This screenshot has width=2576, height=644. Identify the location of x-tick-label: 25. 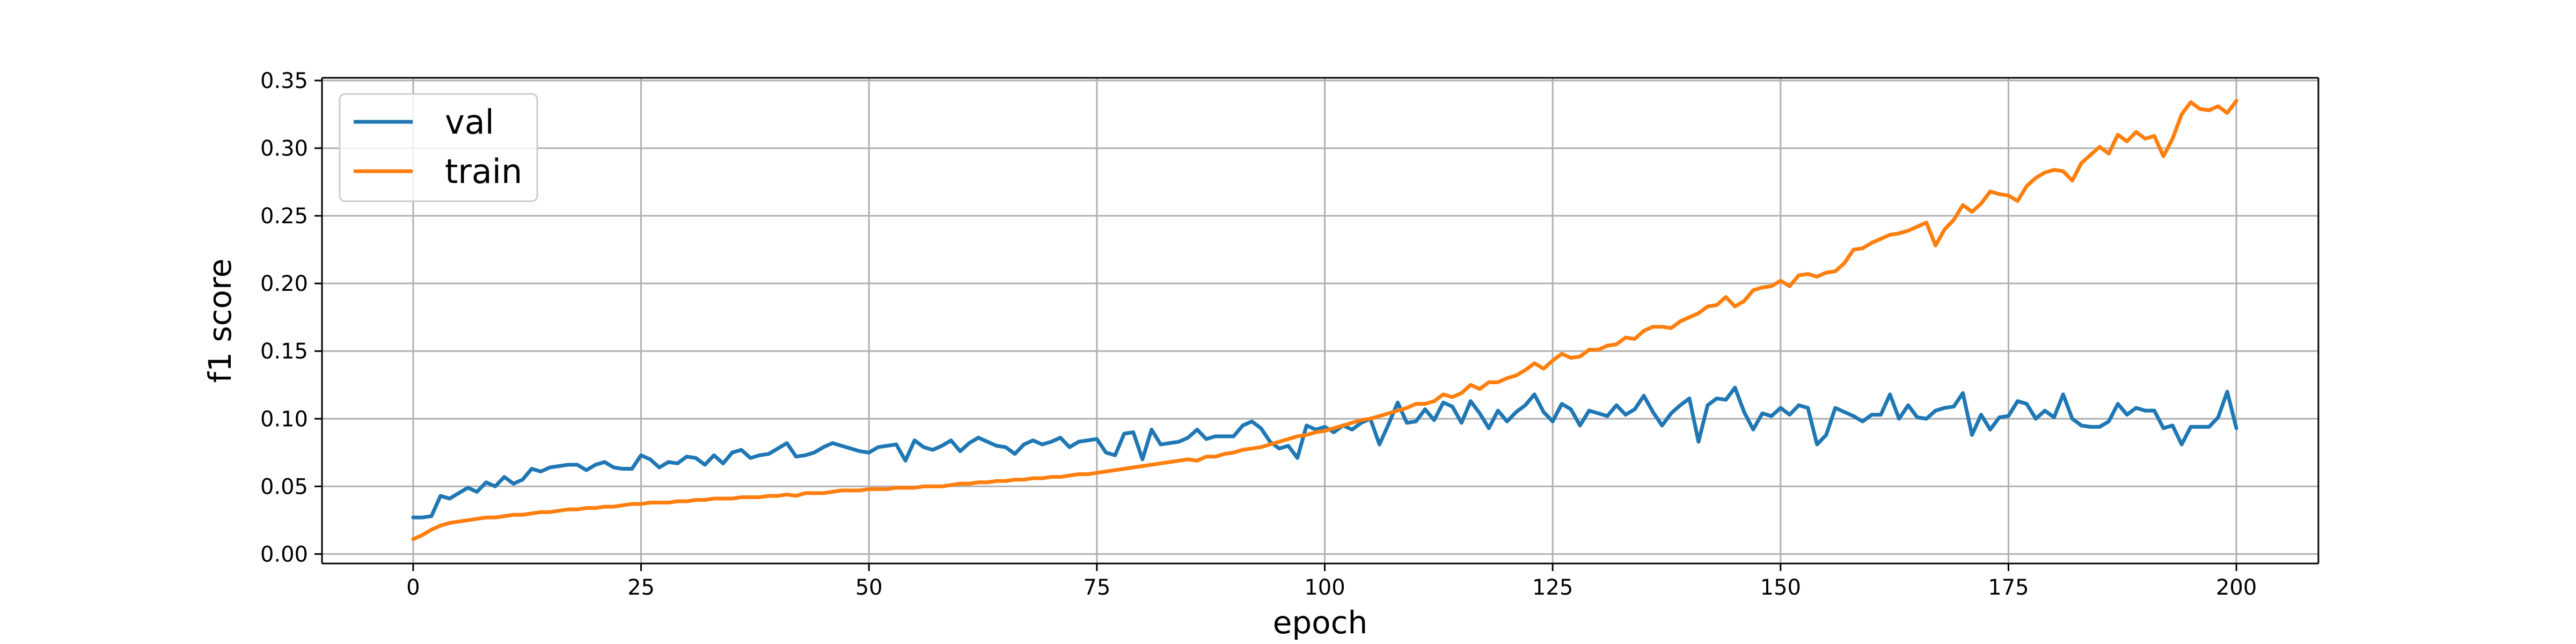
(641, 587).